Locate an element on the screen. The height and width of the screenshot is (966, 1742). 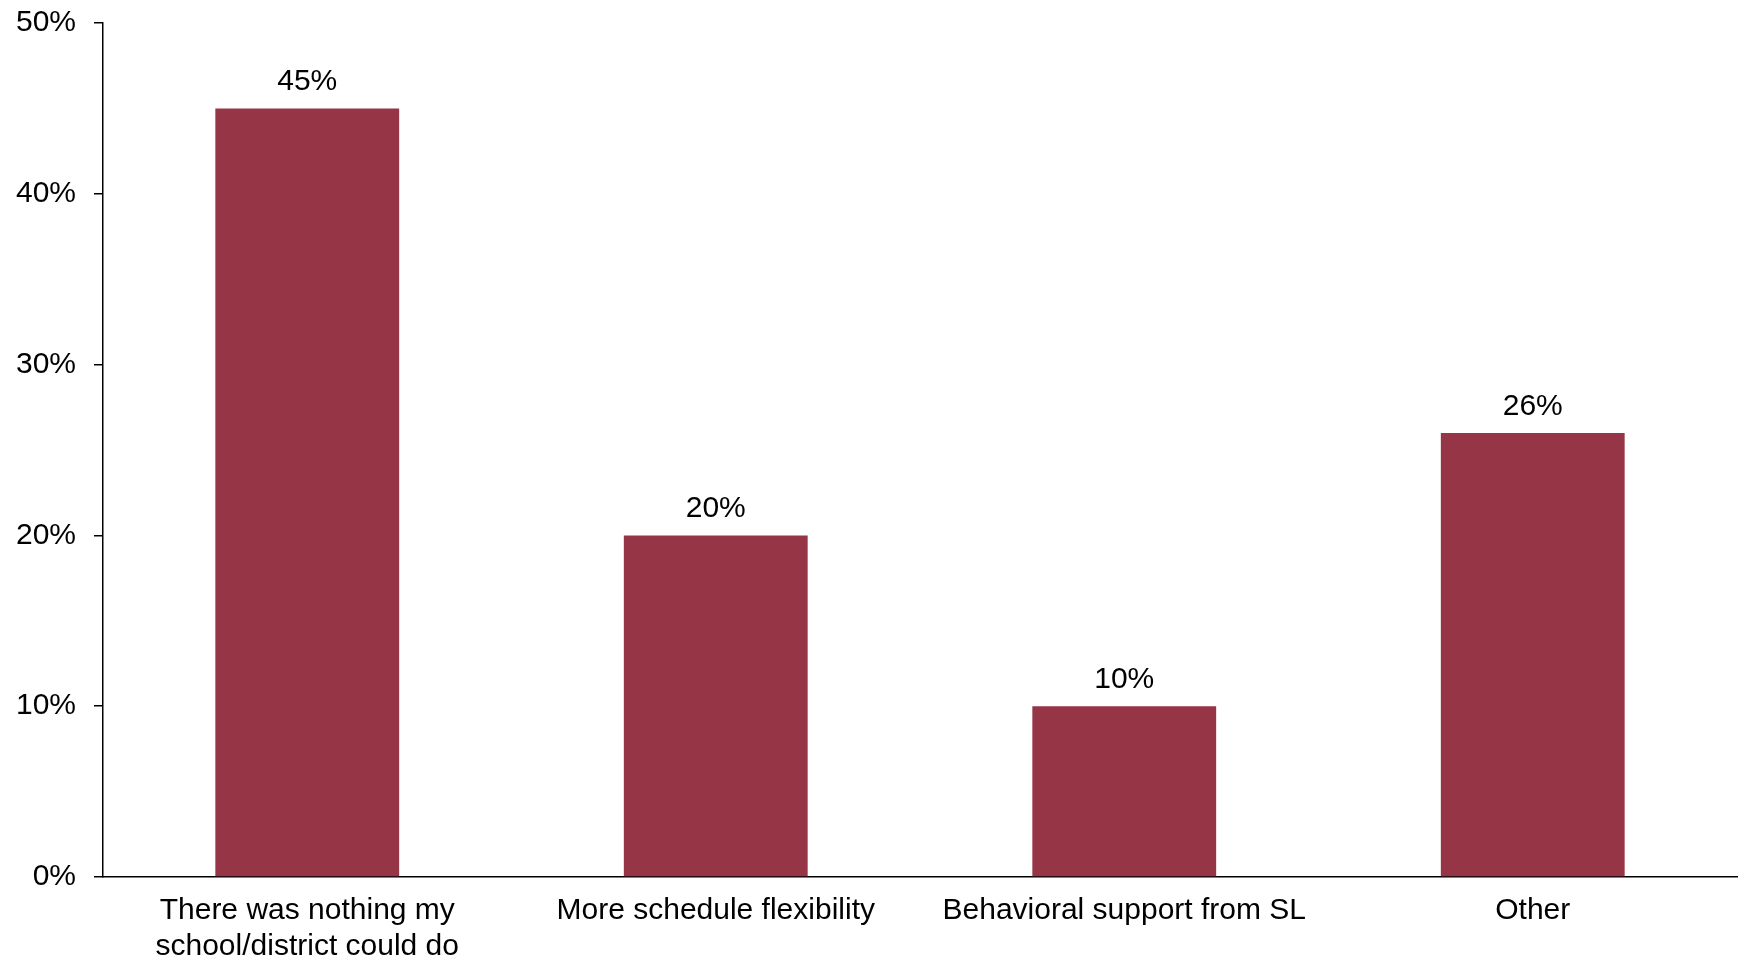
y-tick-label: 40% is located at coordinates (45, 192).